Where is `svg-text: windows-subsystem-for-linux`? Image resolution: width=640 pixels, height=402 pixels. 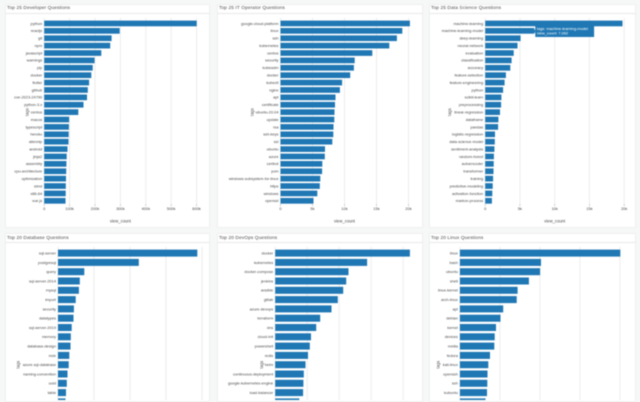
svg-text: windows-subsystem-for-linux is located at coordinates (253, 178).